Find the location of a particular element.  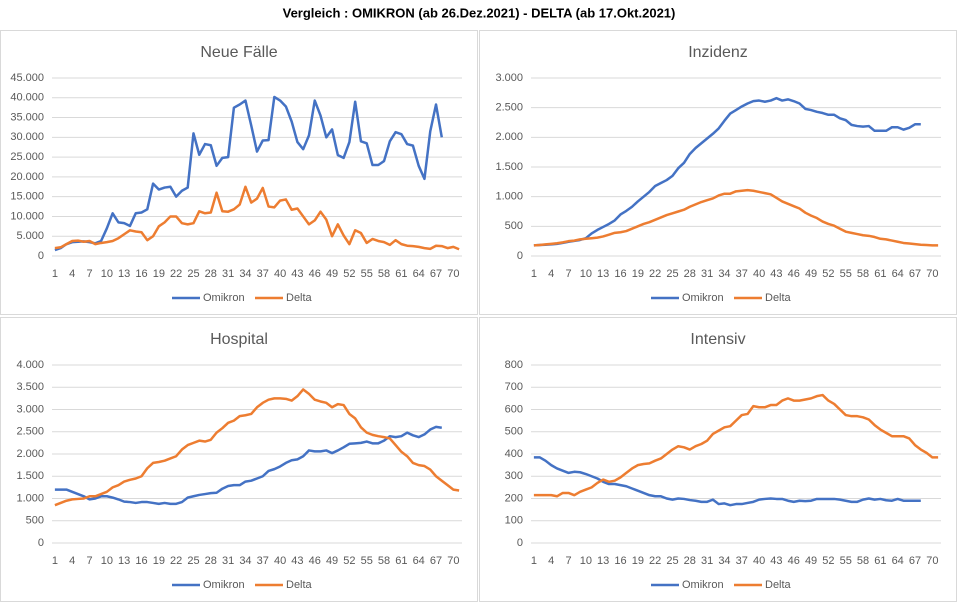

y-tick-label: 2.500 is located at coordinates (30, 432).